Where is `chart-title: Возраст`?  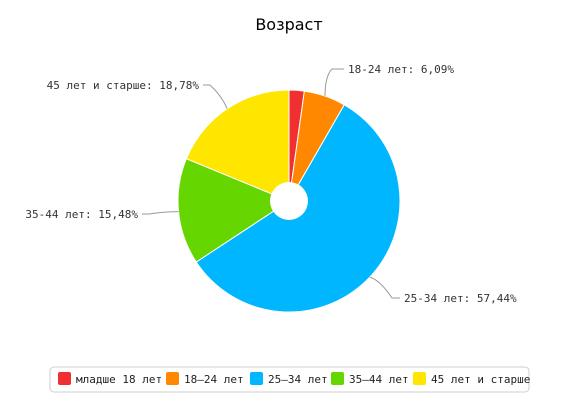 chart-title: Возраст is located at coordinates (288, 24).